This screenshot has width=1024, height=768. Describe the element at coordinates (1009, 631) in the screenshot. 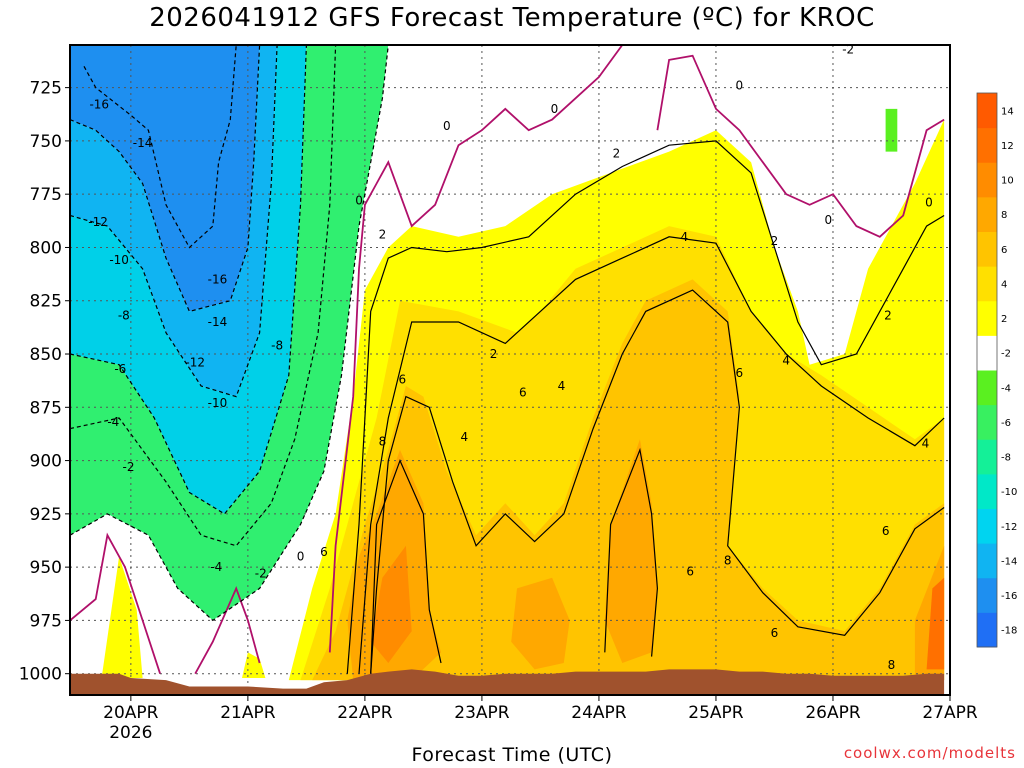

I see `colorbar-label-0: -18` at that location.